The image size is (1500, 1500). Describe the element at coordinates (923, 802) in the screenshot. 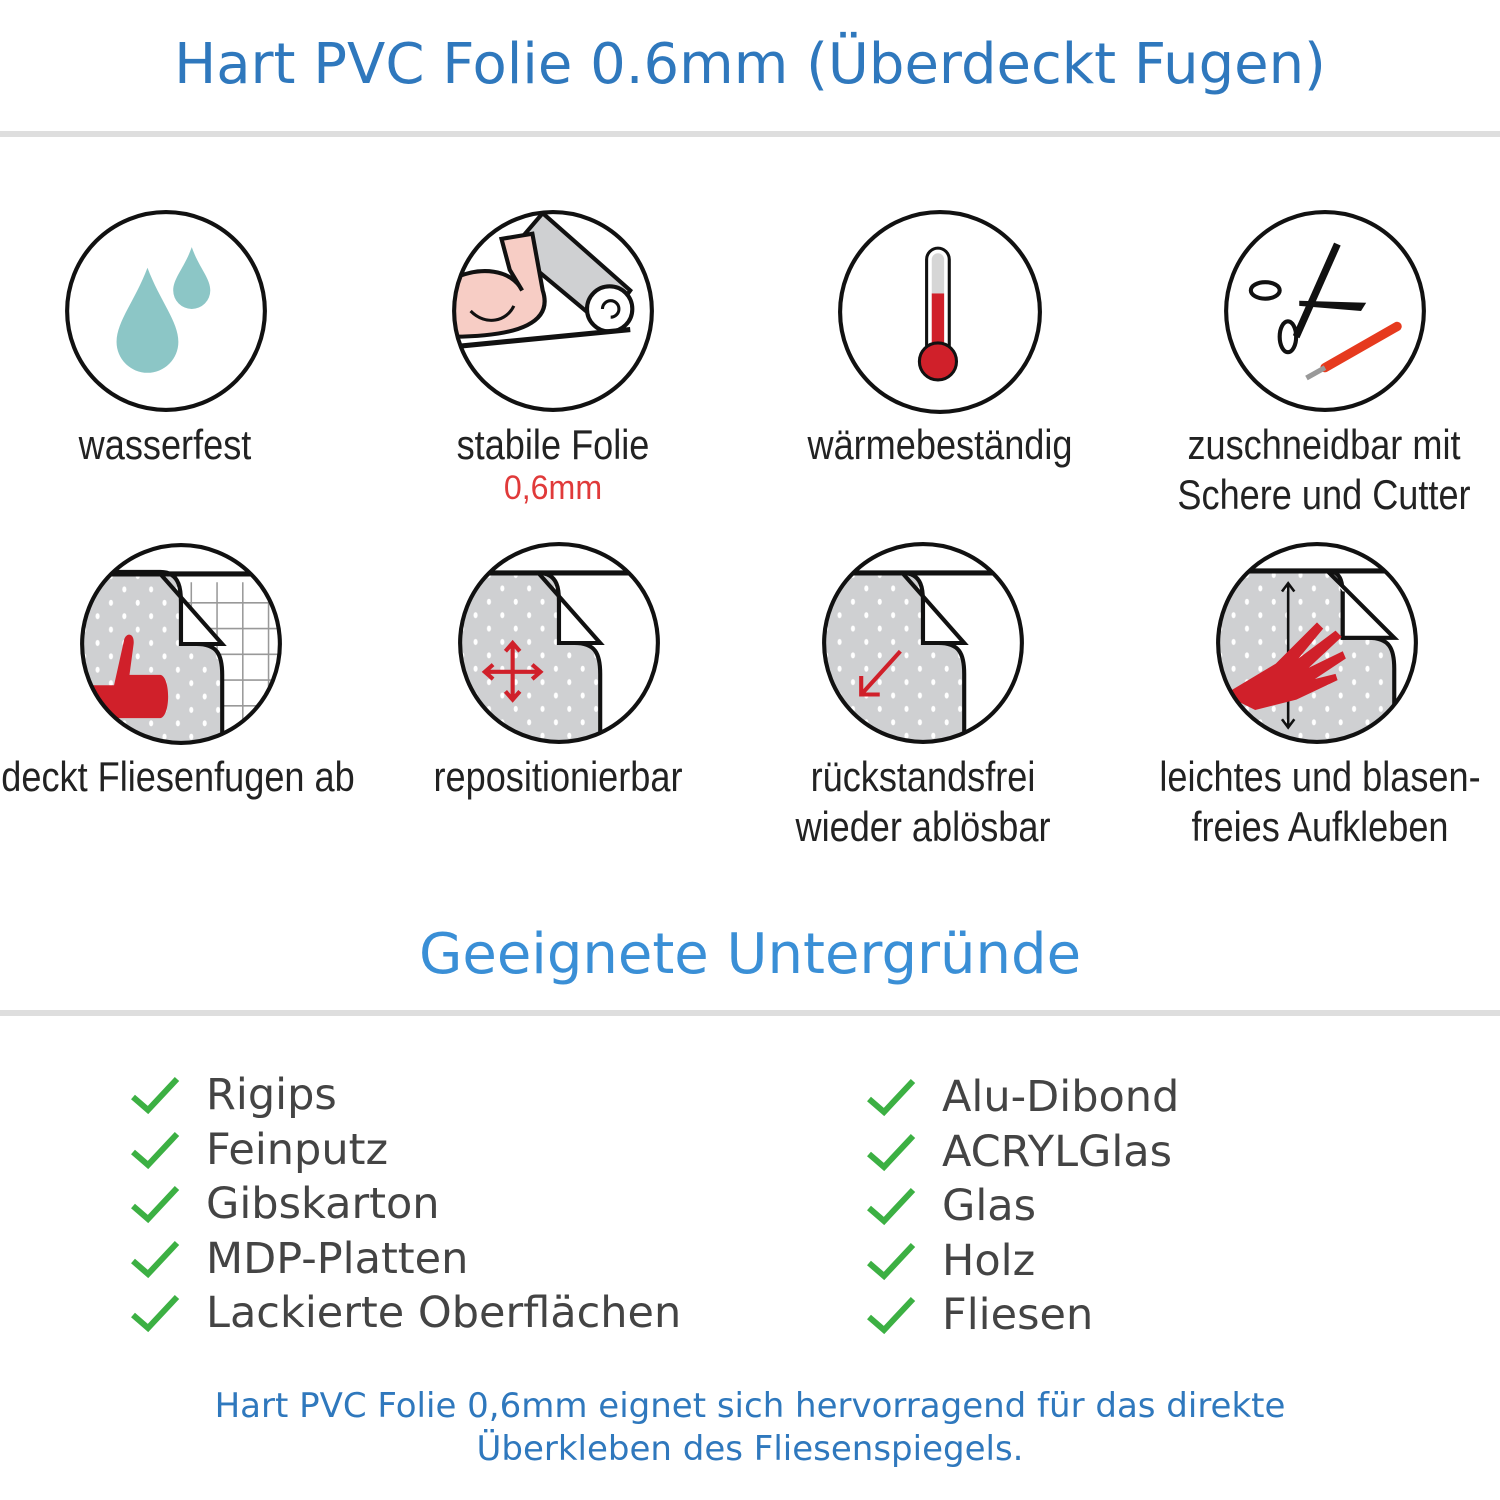

I see `feature-label-rueckstandsfrei: rückstandsfrei wieder ablösbar` at that location.